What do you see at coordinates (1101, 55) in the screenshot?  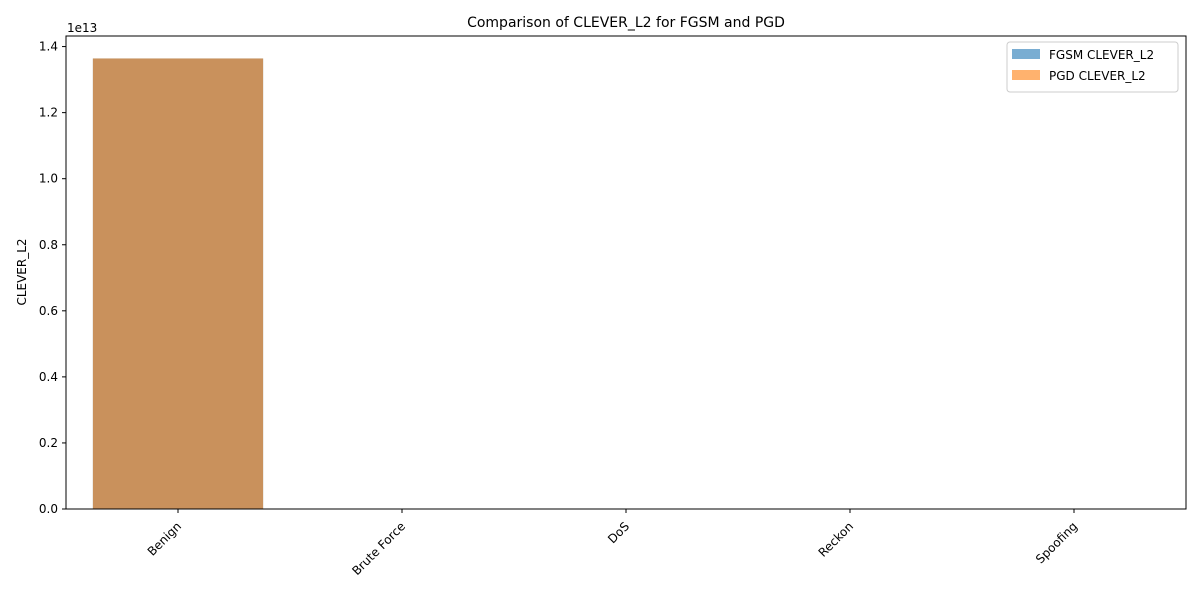 I see `legend-label: FGSM CLEVER_L2` at bounding box center [1101, 55].